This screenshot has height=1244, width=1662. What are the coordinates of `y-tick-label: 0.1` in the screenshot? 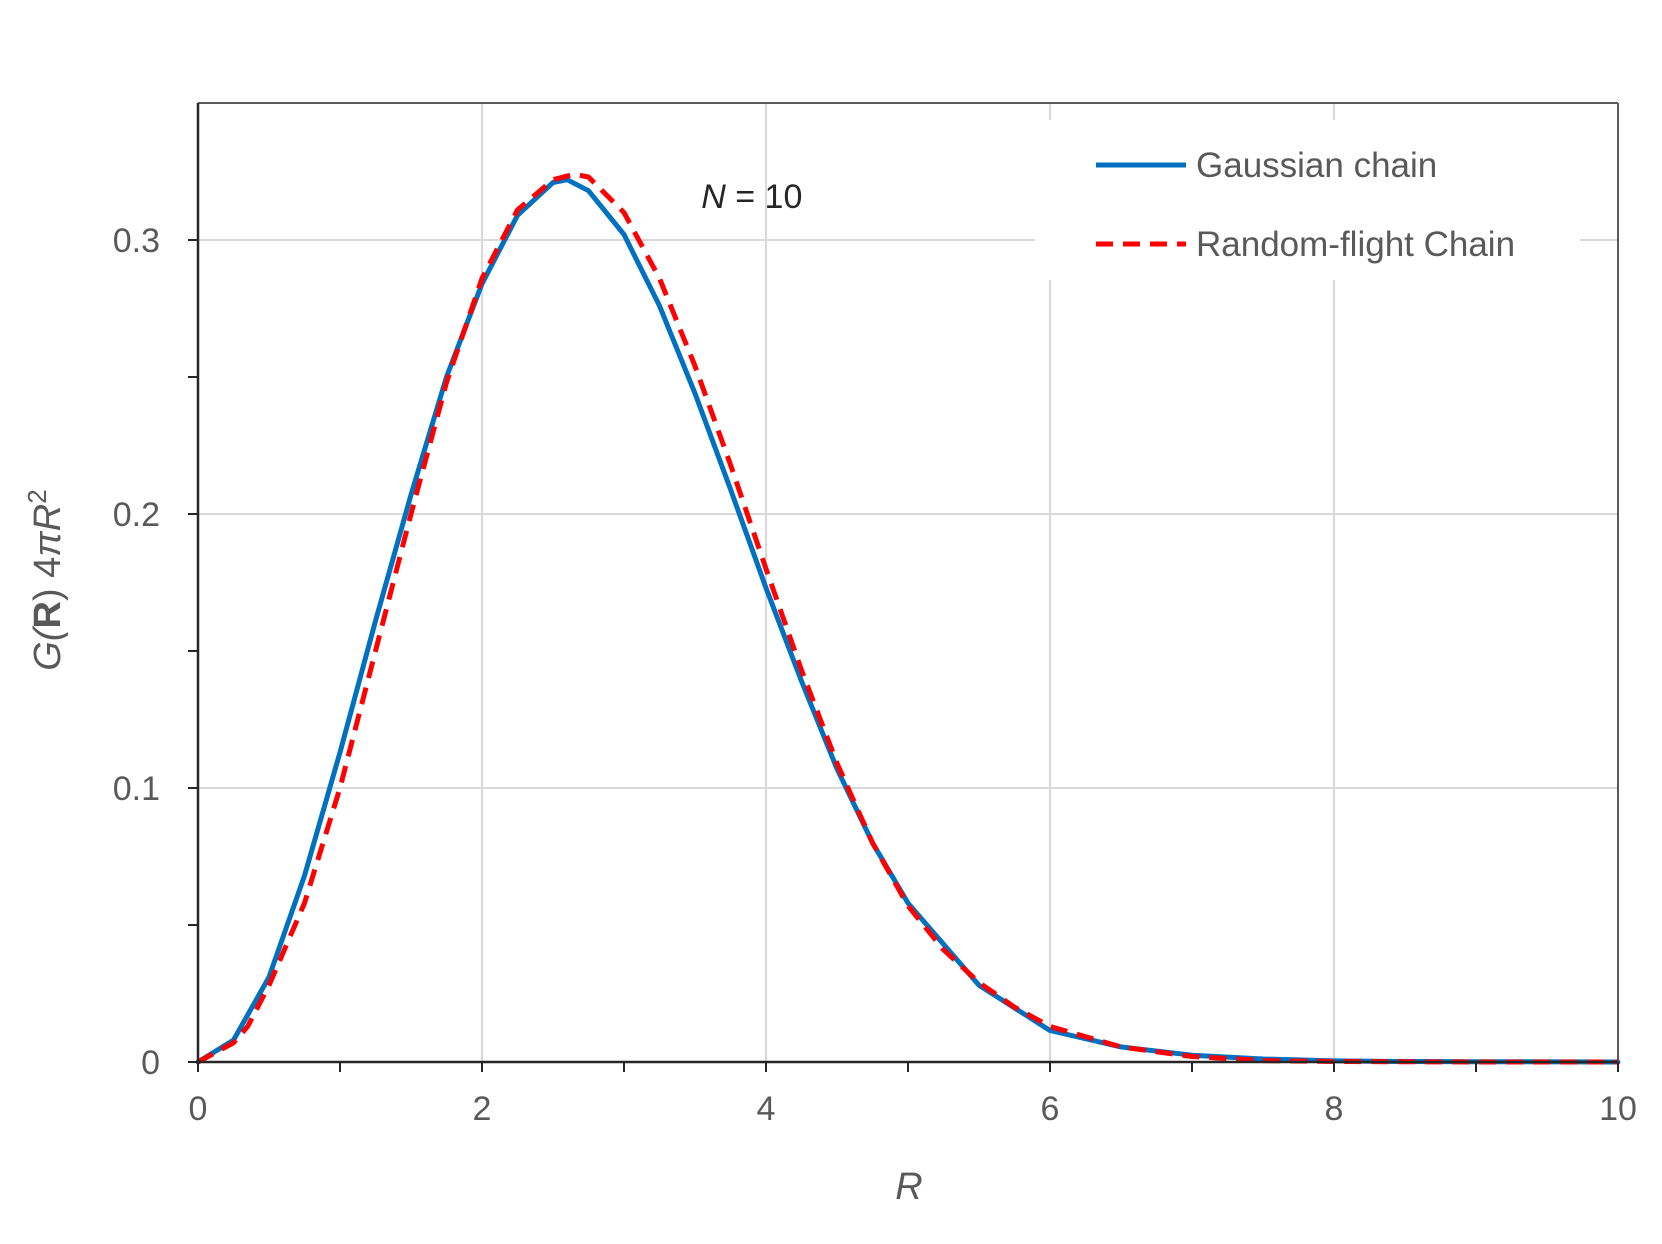 It's located at (136, 789).